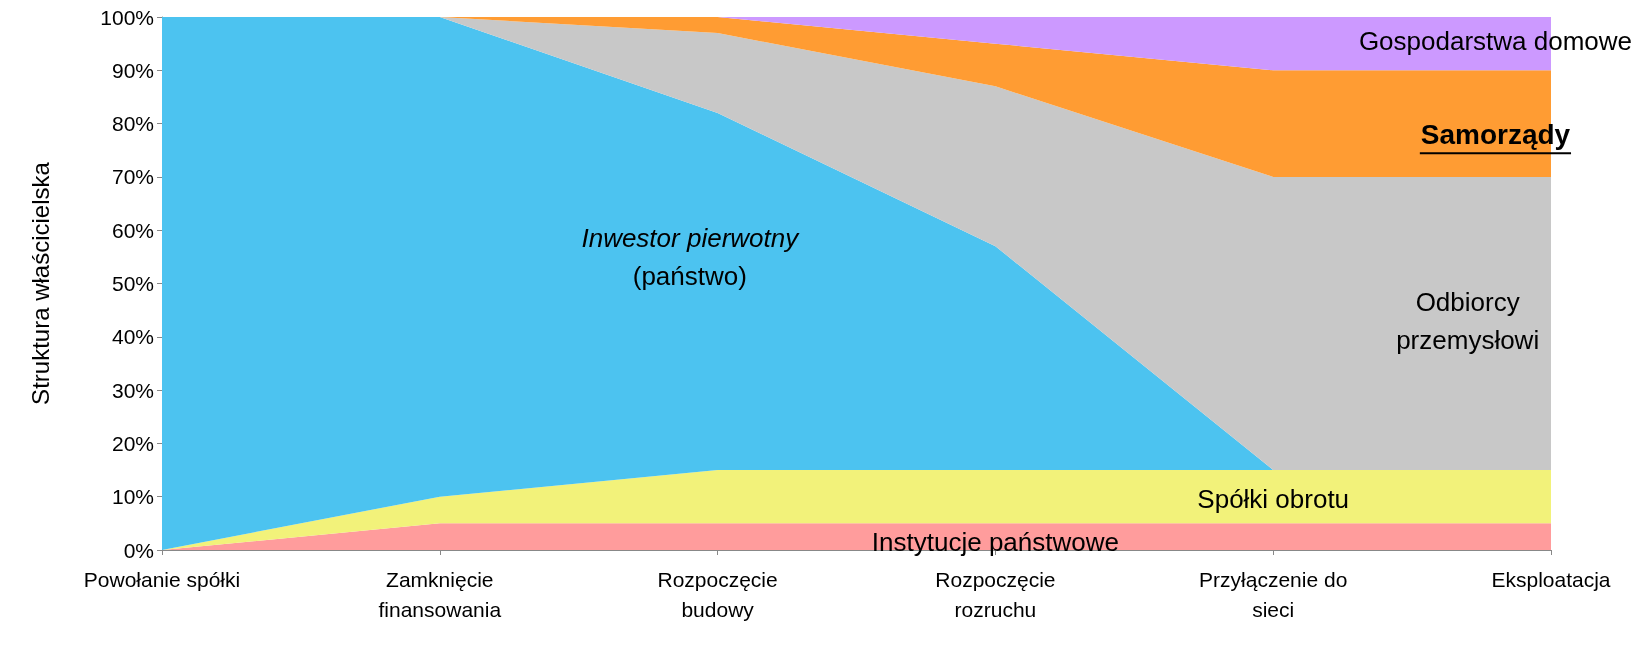 This screenshot has width=1643, height=646. What do you see at coordinates (1273, 594) in the screenshot?
I see `x-tick-label: Przyłączenie do sieci` at bounding box center [1273, 594].